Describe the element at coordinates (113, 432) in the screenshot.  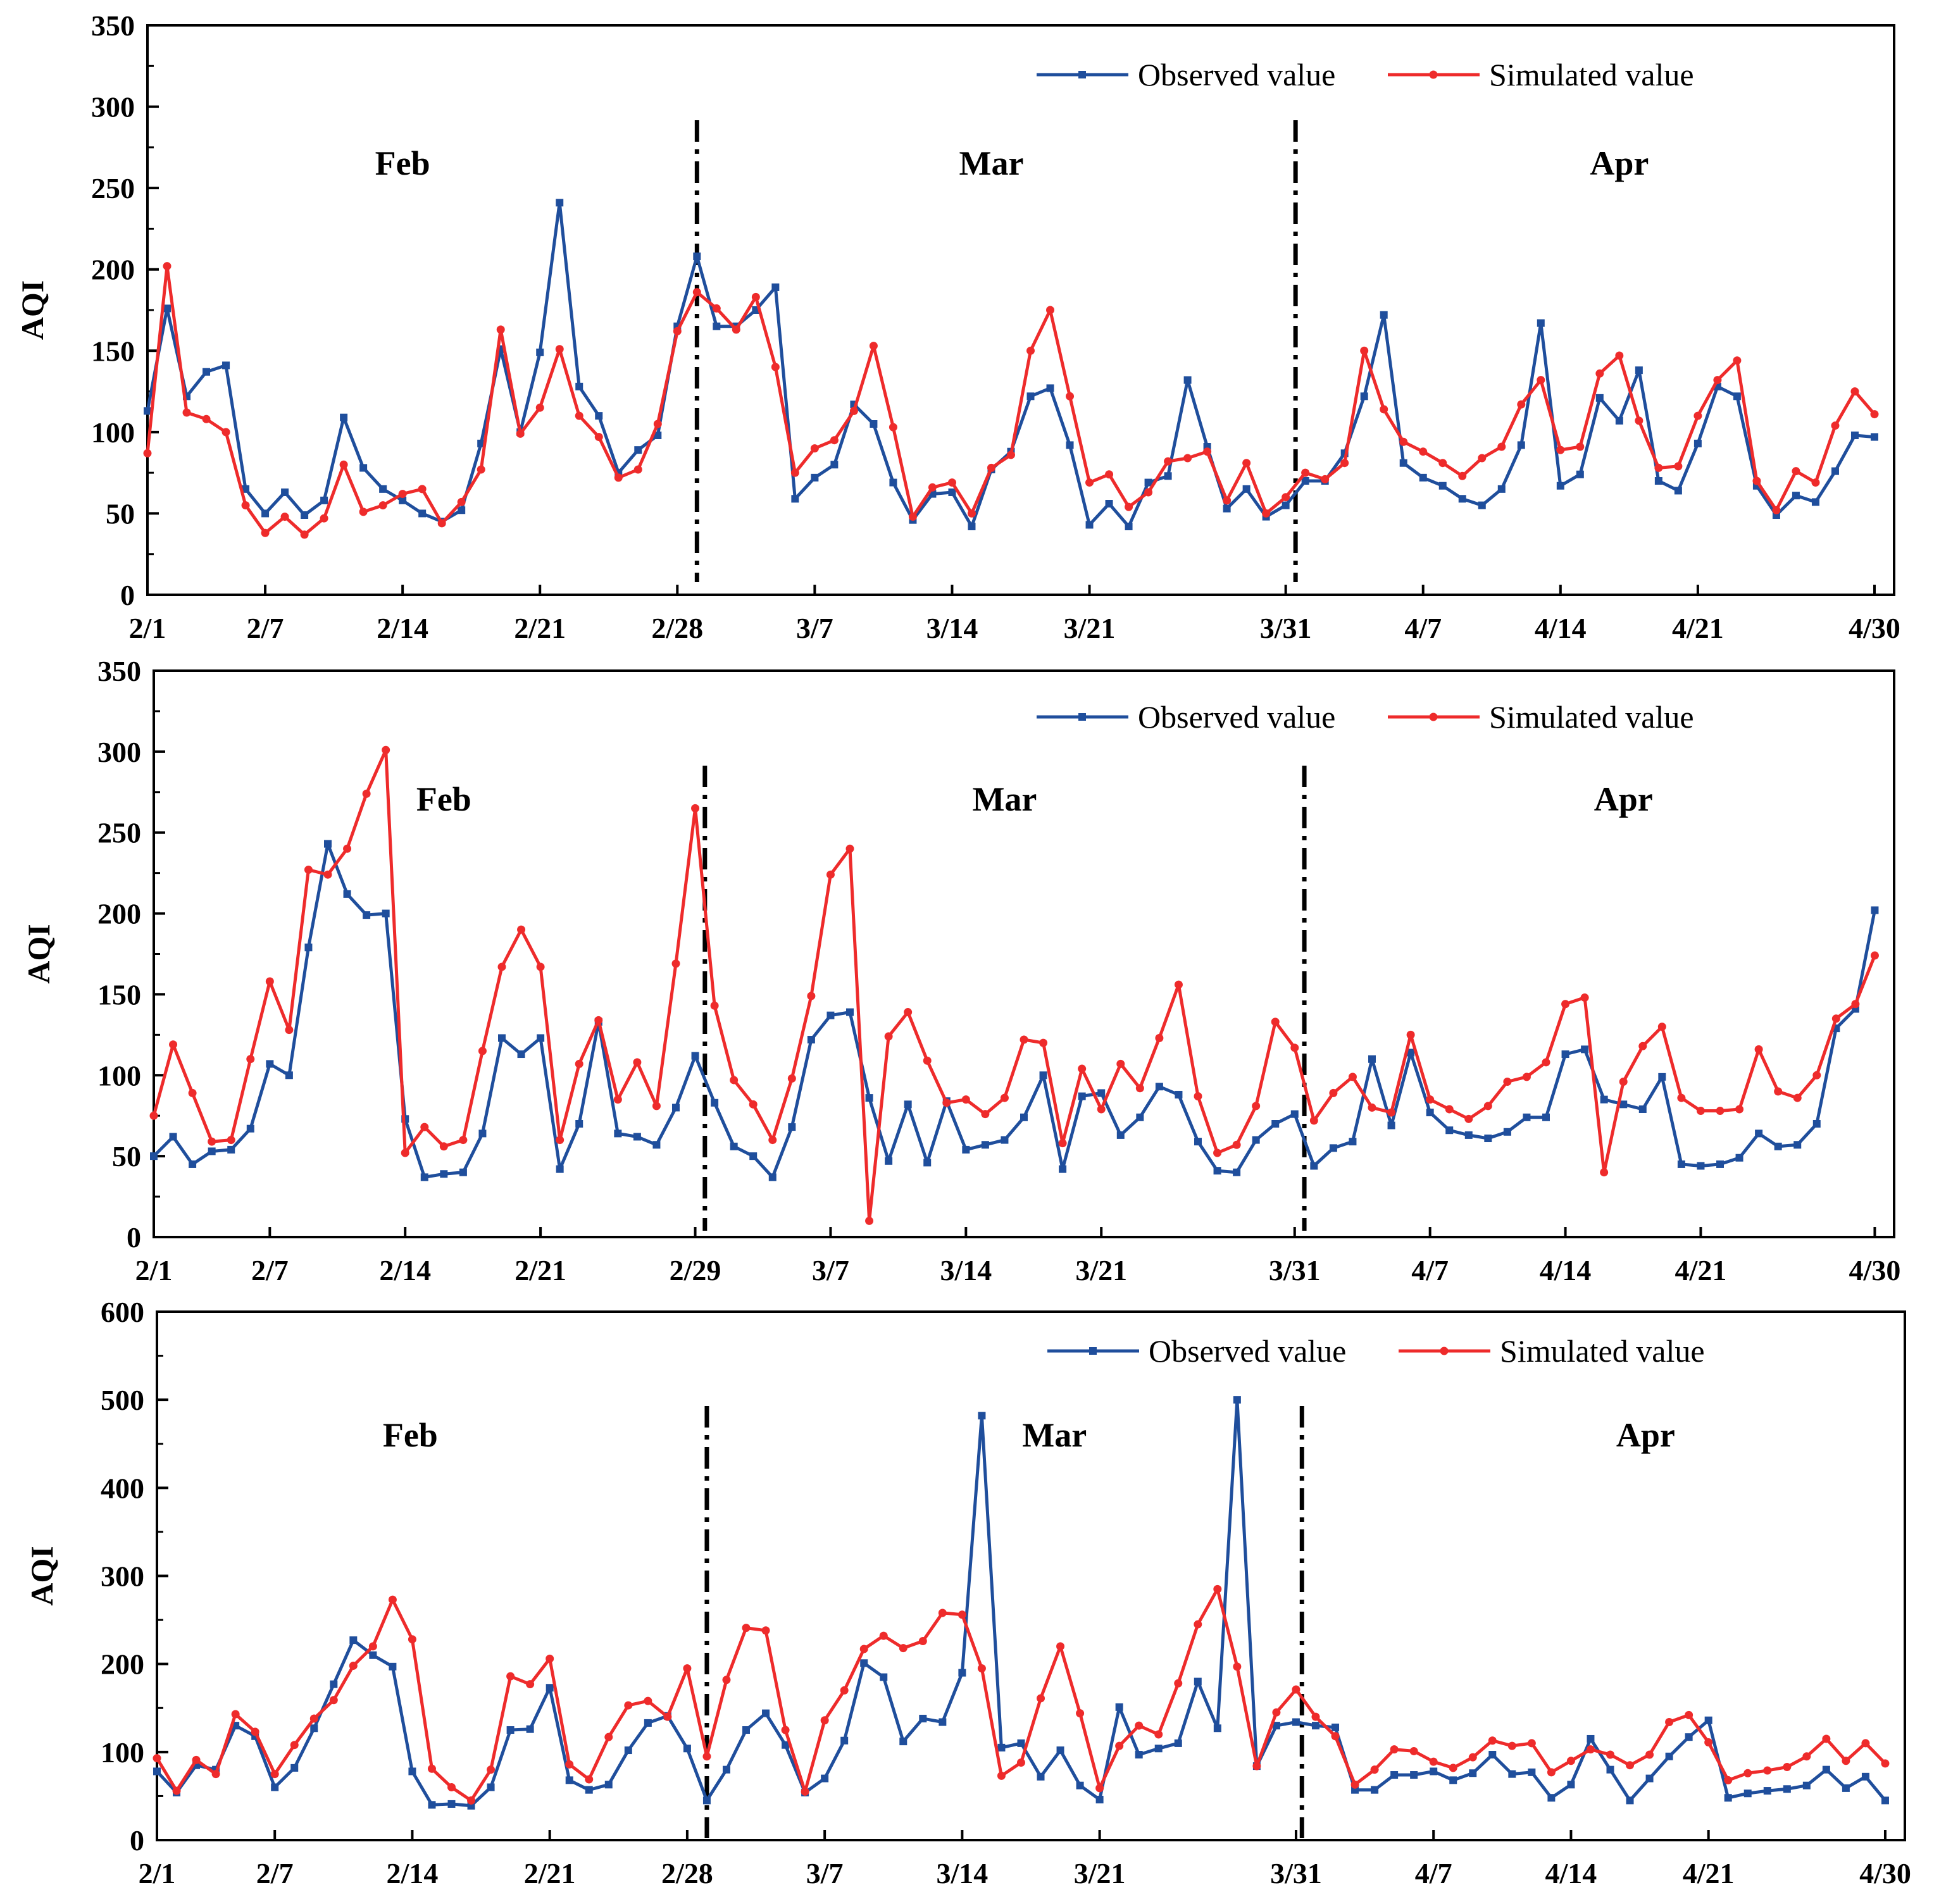
I see `y-tick-label: 100` at that location.